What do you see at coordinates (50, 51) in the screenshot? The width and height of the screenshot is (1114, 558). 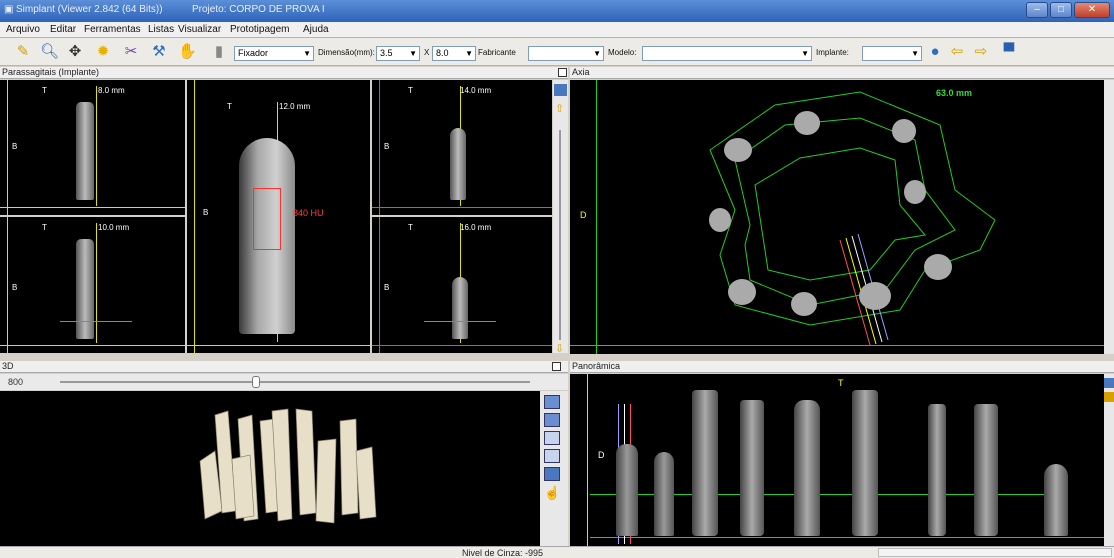 I see `zoom-icon: 🔍︎` at bounding box center [50, 51].